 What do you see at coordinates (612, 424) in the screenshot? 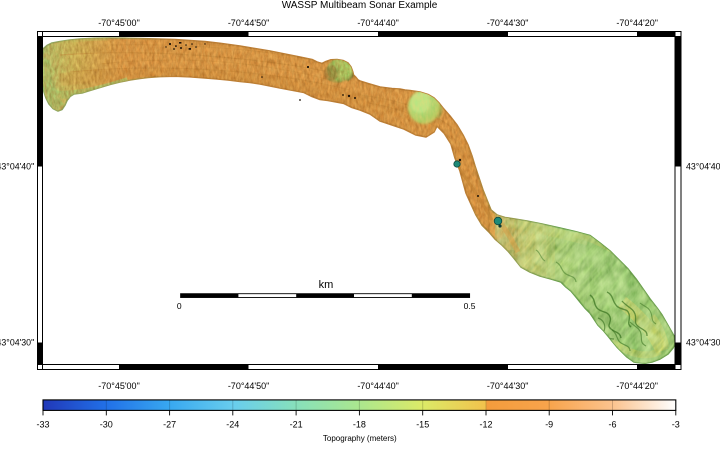
I see `svg-text: -6` at bounding box center [612, 424].